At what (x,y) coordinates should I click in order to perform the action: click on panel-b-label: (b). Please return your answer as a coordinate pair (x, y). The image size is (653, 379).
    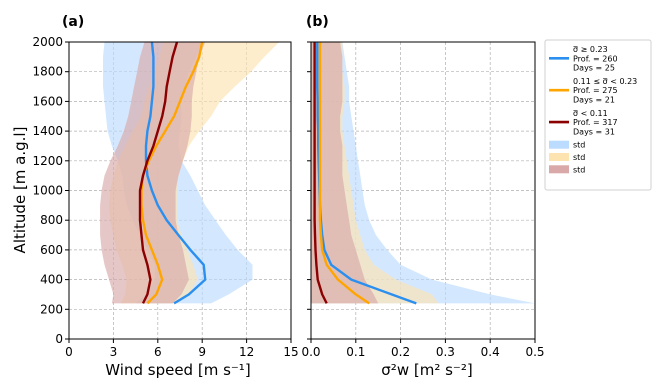
    Looking at the image, I should click on (317, 22).